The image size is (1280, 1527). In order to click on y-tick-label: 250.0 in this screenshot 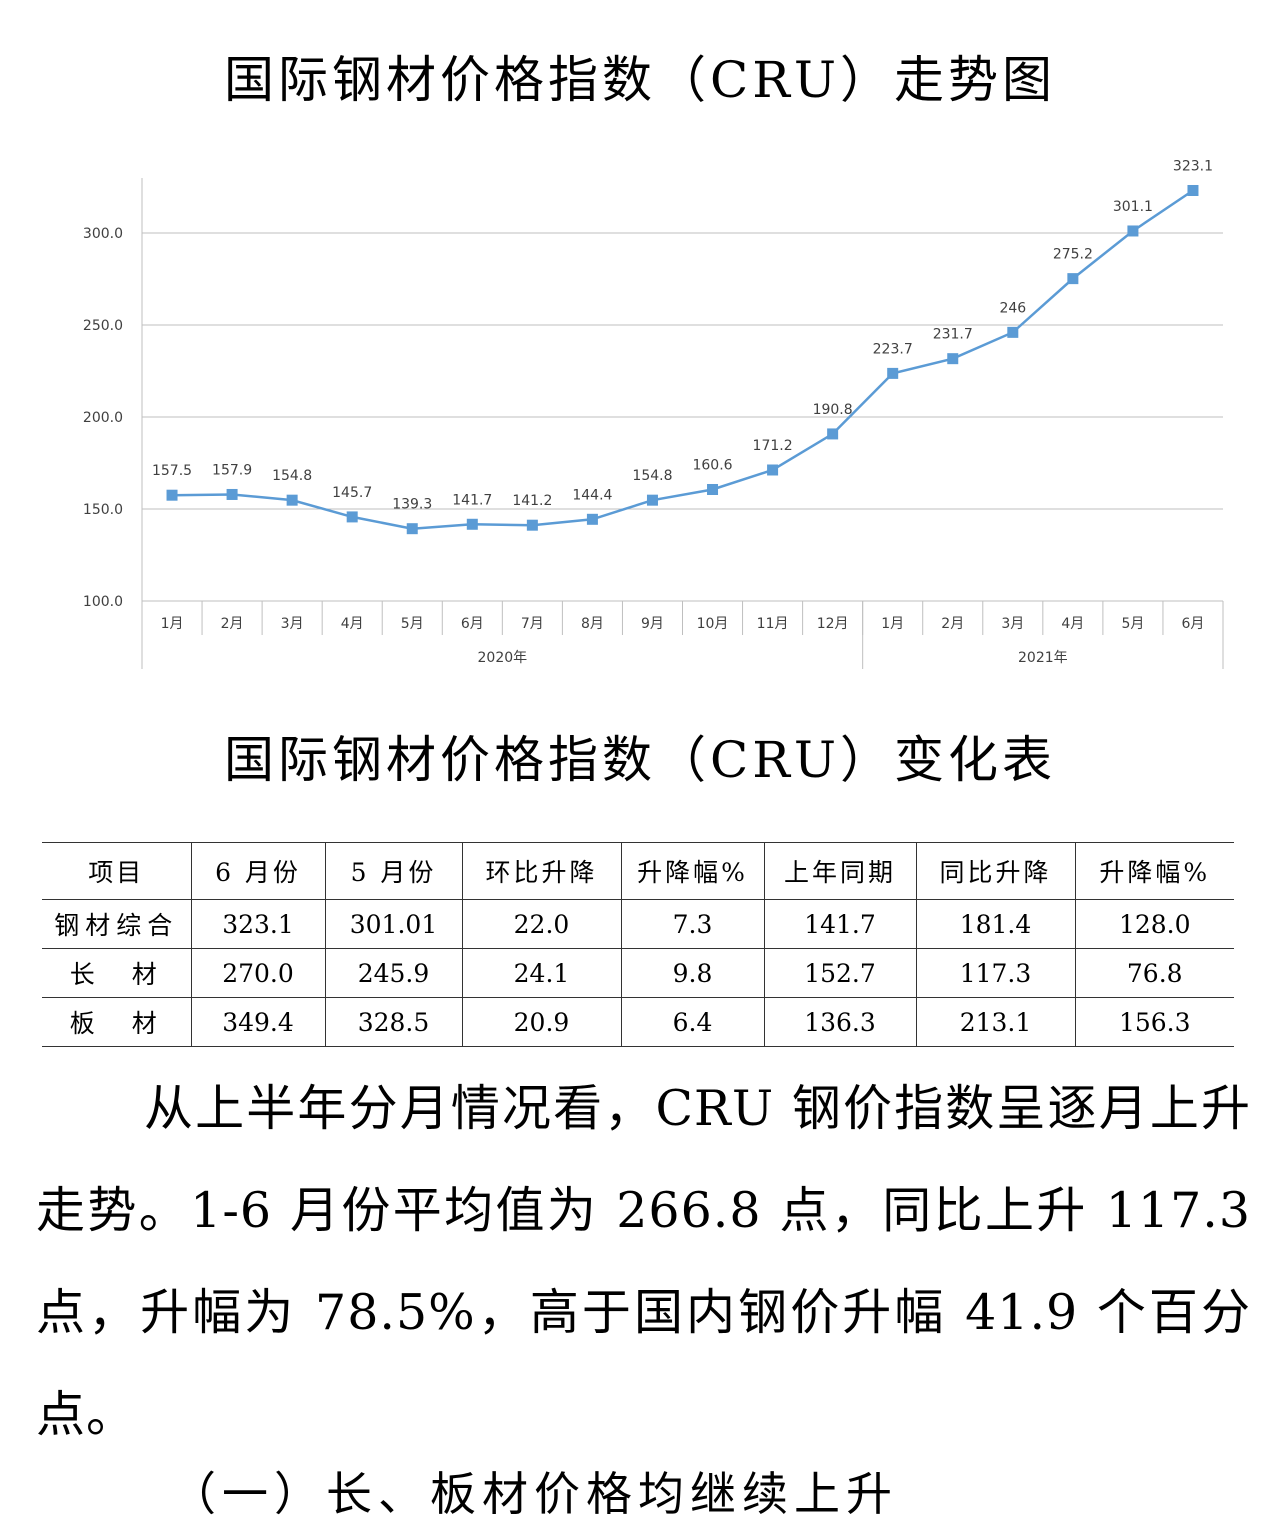, I will do `click(103, 326)`.